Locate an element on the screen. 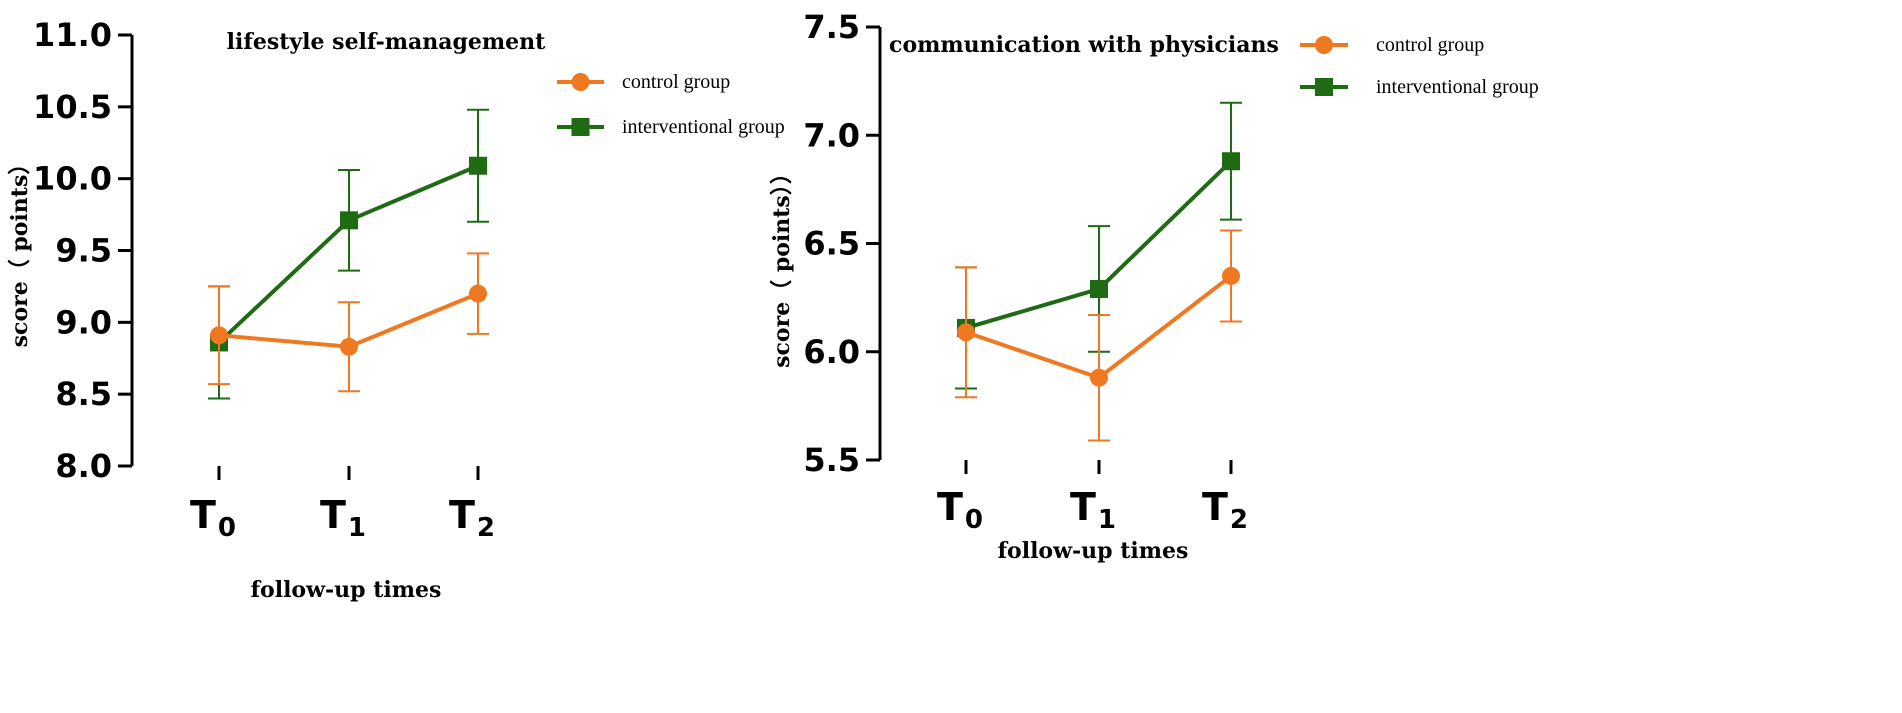 This screenshot has width=1902, height=713. chart-title: communication with physicians is located at coordinates (1084, 45).